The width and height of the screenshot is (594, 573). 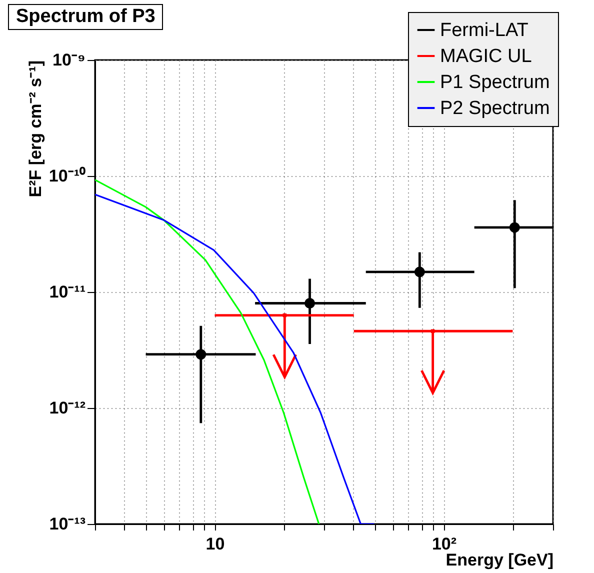 What do you see at coordinates (444, 544) in the screenshot?
I see `x-tick-label: 10²` at bounding box center [444, 544].